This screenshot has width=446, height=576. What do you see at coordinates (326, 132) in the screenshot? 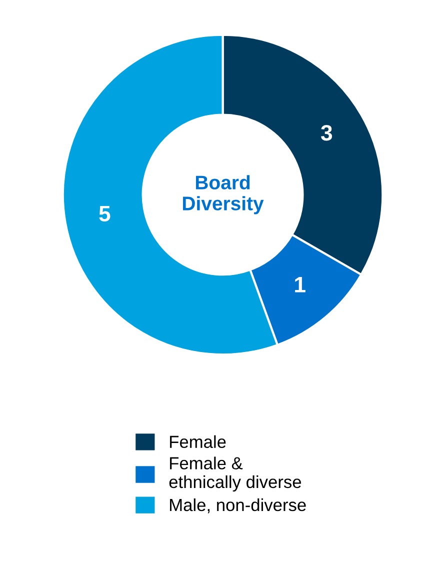
I see `data-label: 3` at bounding box center [326, 132].